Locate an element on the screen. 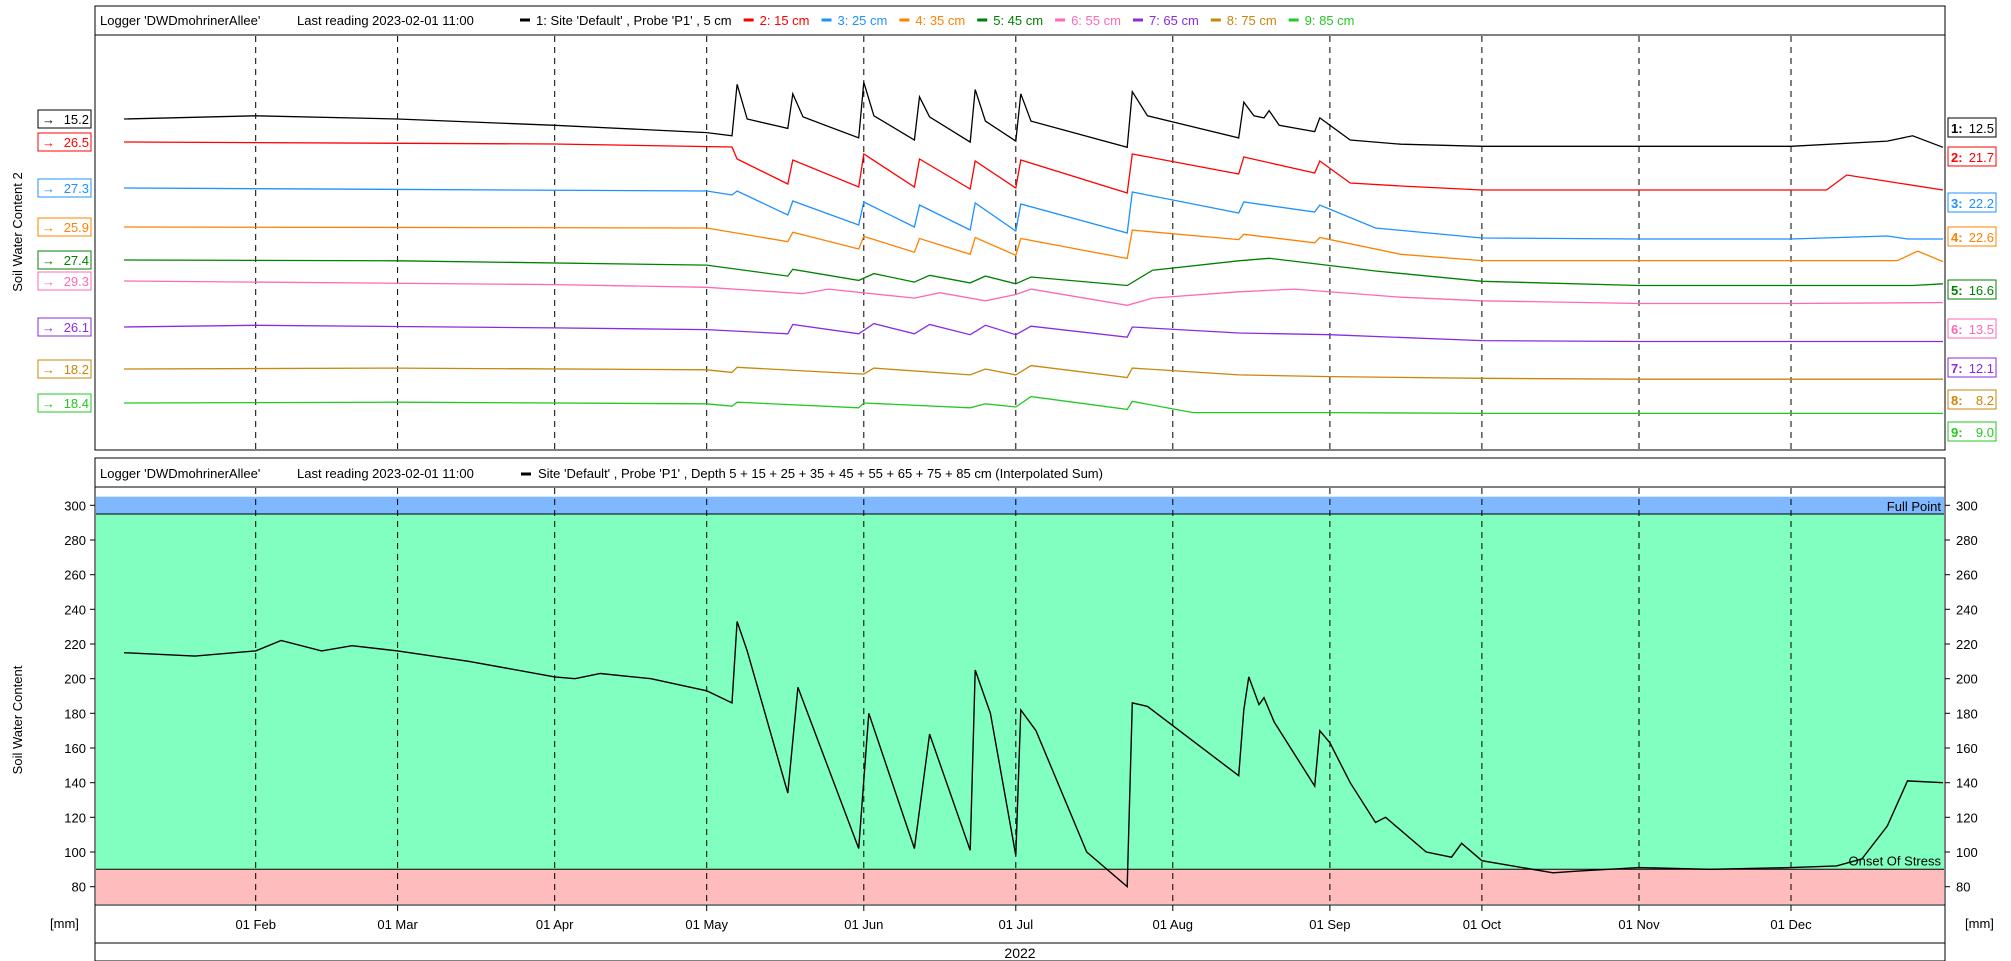 This screenshot has height=961, width=2011. bottom-unit-right: [mm] is located at coordinates (1979, 923).